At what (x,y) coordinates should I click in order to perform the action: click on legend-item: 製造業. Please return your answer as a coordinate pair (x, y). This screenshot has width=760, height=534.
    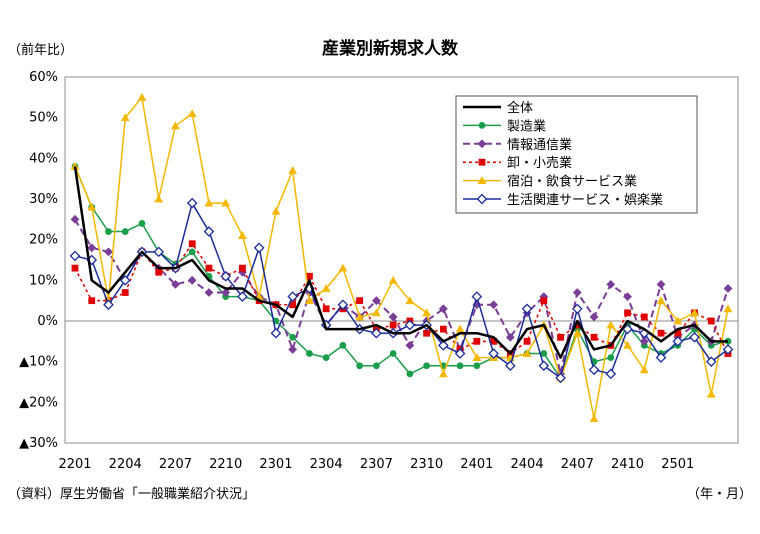
    Looking at the image, I should click on (504, 126).